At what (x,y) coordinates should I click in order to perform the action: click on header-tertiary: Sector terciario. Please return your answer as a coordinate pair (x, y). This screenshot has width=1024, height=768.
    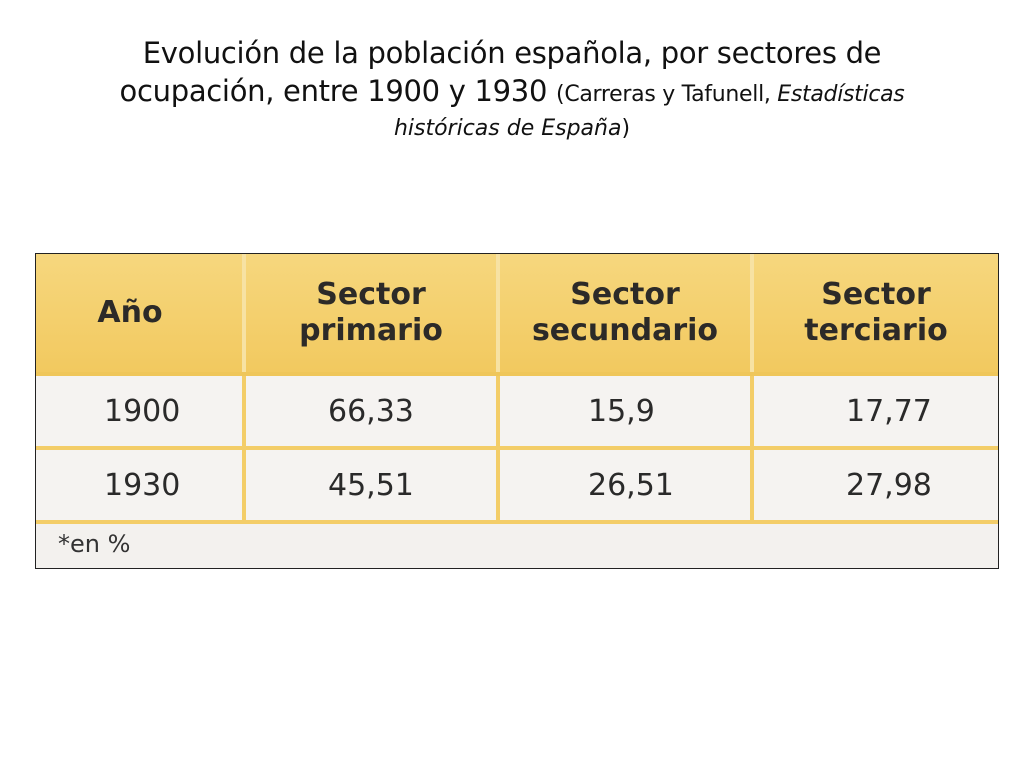
    Looking at the image, I should click on (875, 315).